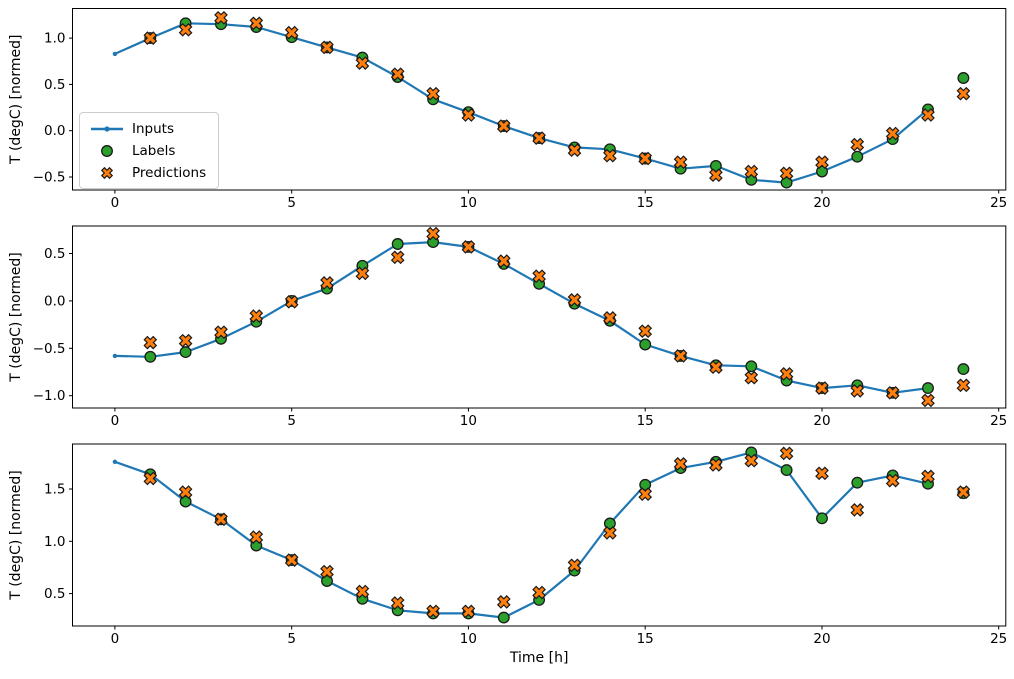 The width and height of the screenshot is (1014, 679). What do you see at coordinates (291, 639) in the screenshot?
I see `x-tick-label: 5` at bounding box center [291, 639].